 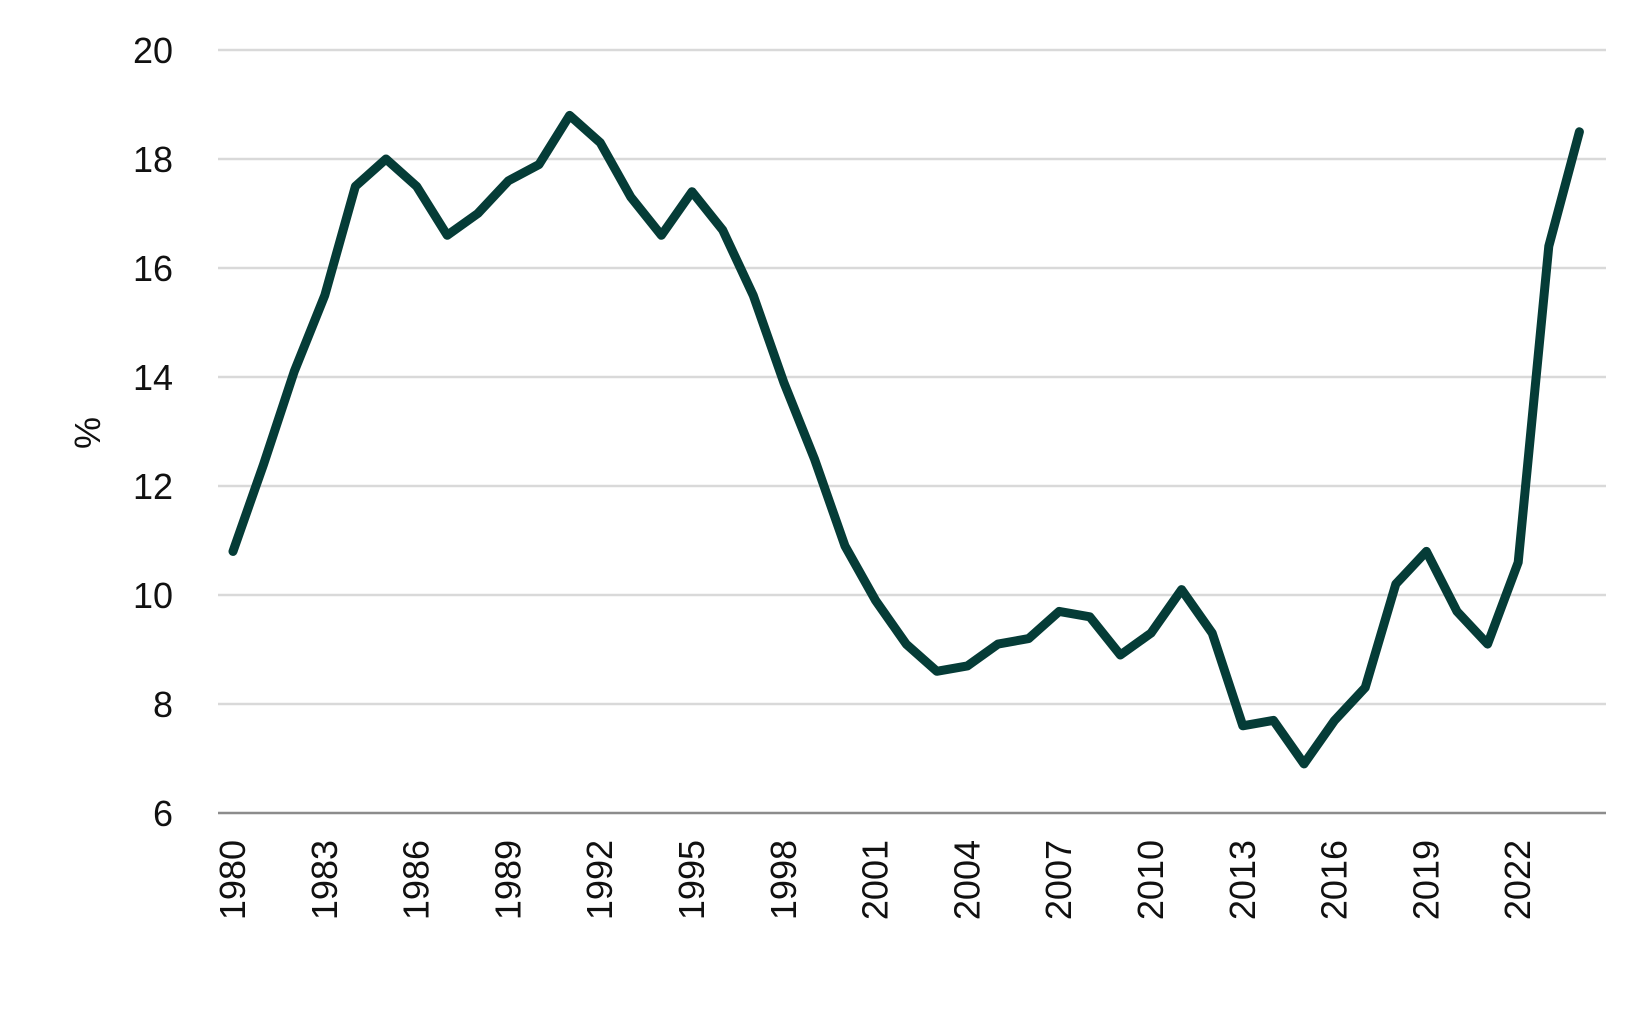 What do you see at coordinates (232, 880) in the screenshot?
I see `x-tick-label: 1980` at bounding box center [232, 880].